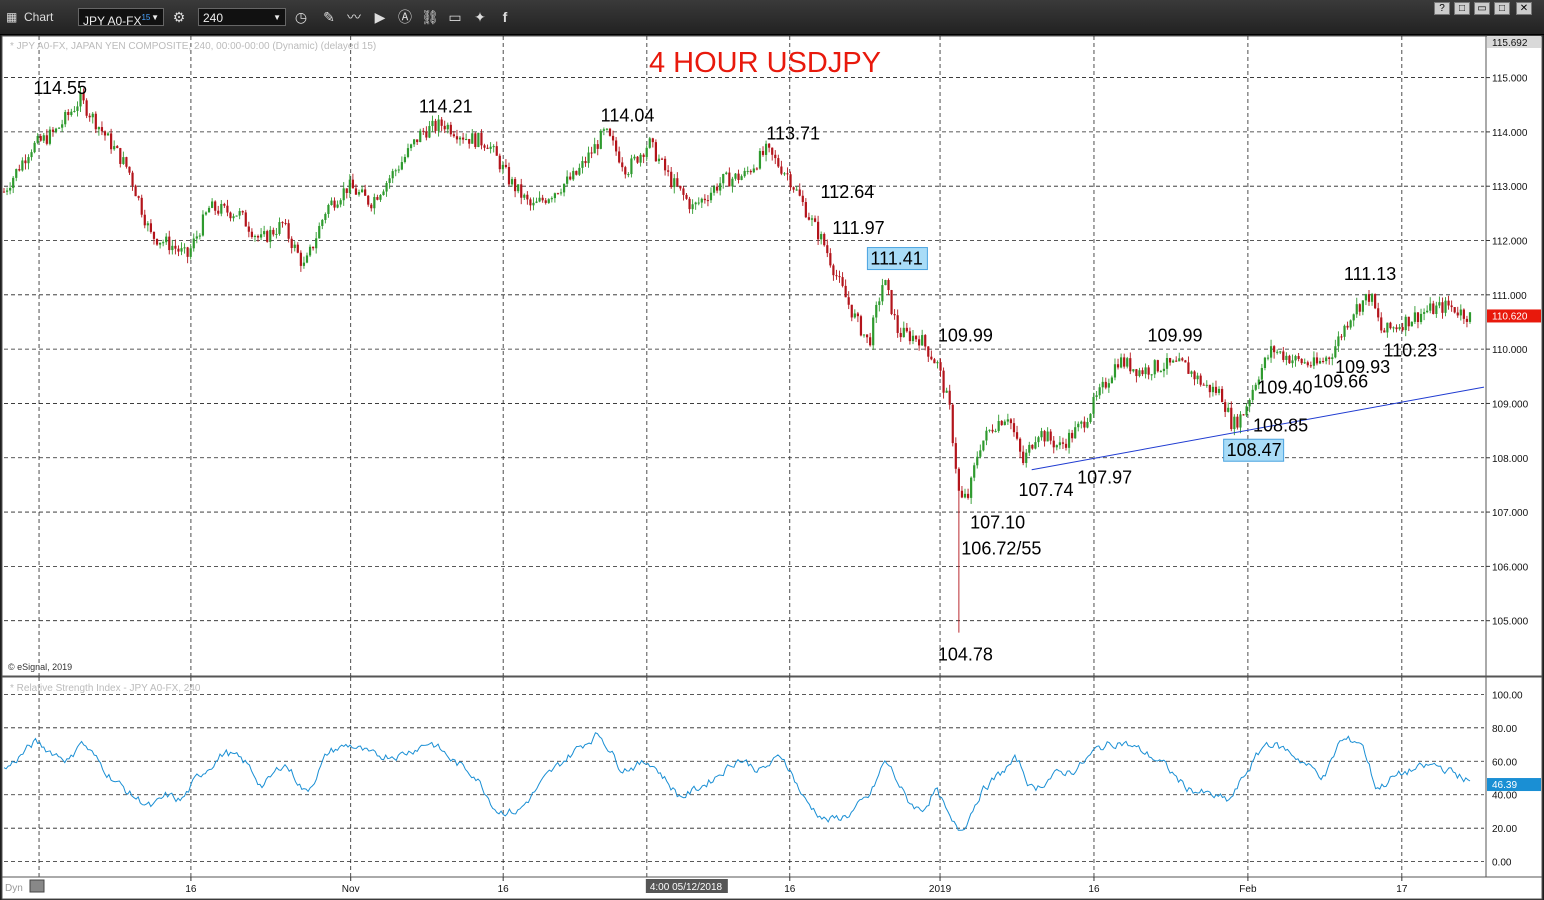 This screenshot has height=900, width=1544. I want to click on price-annotation: 114.04, so click(628, 116).